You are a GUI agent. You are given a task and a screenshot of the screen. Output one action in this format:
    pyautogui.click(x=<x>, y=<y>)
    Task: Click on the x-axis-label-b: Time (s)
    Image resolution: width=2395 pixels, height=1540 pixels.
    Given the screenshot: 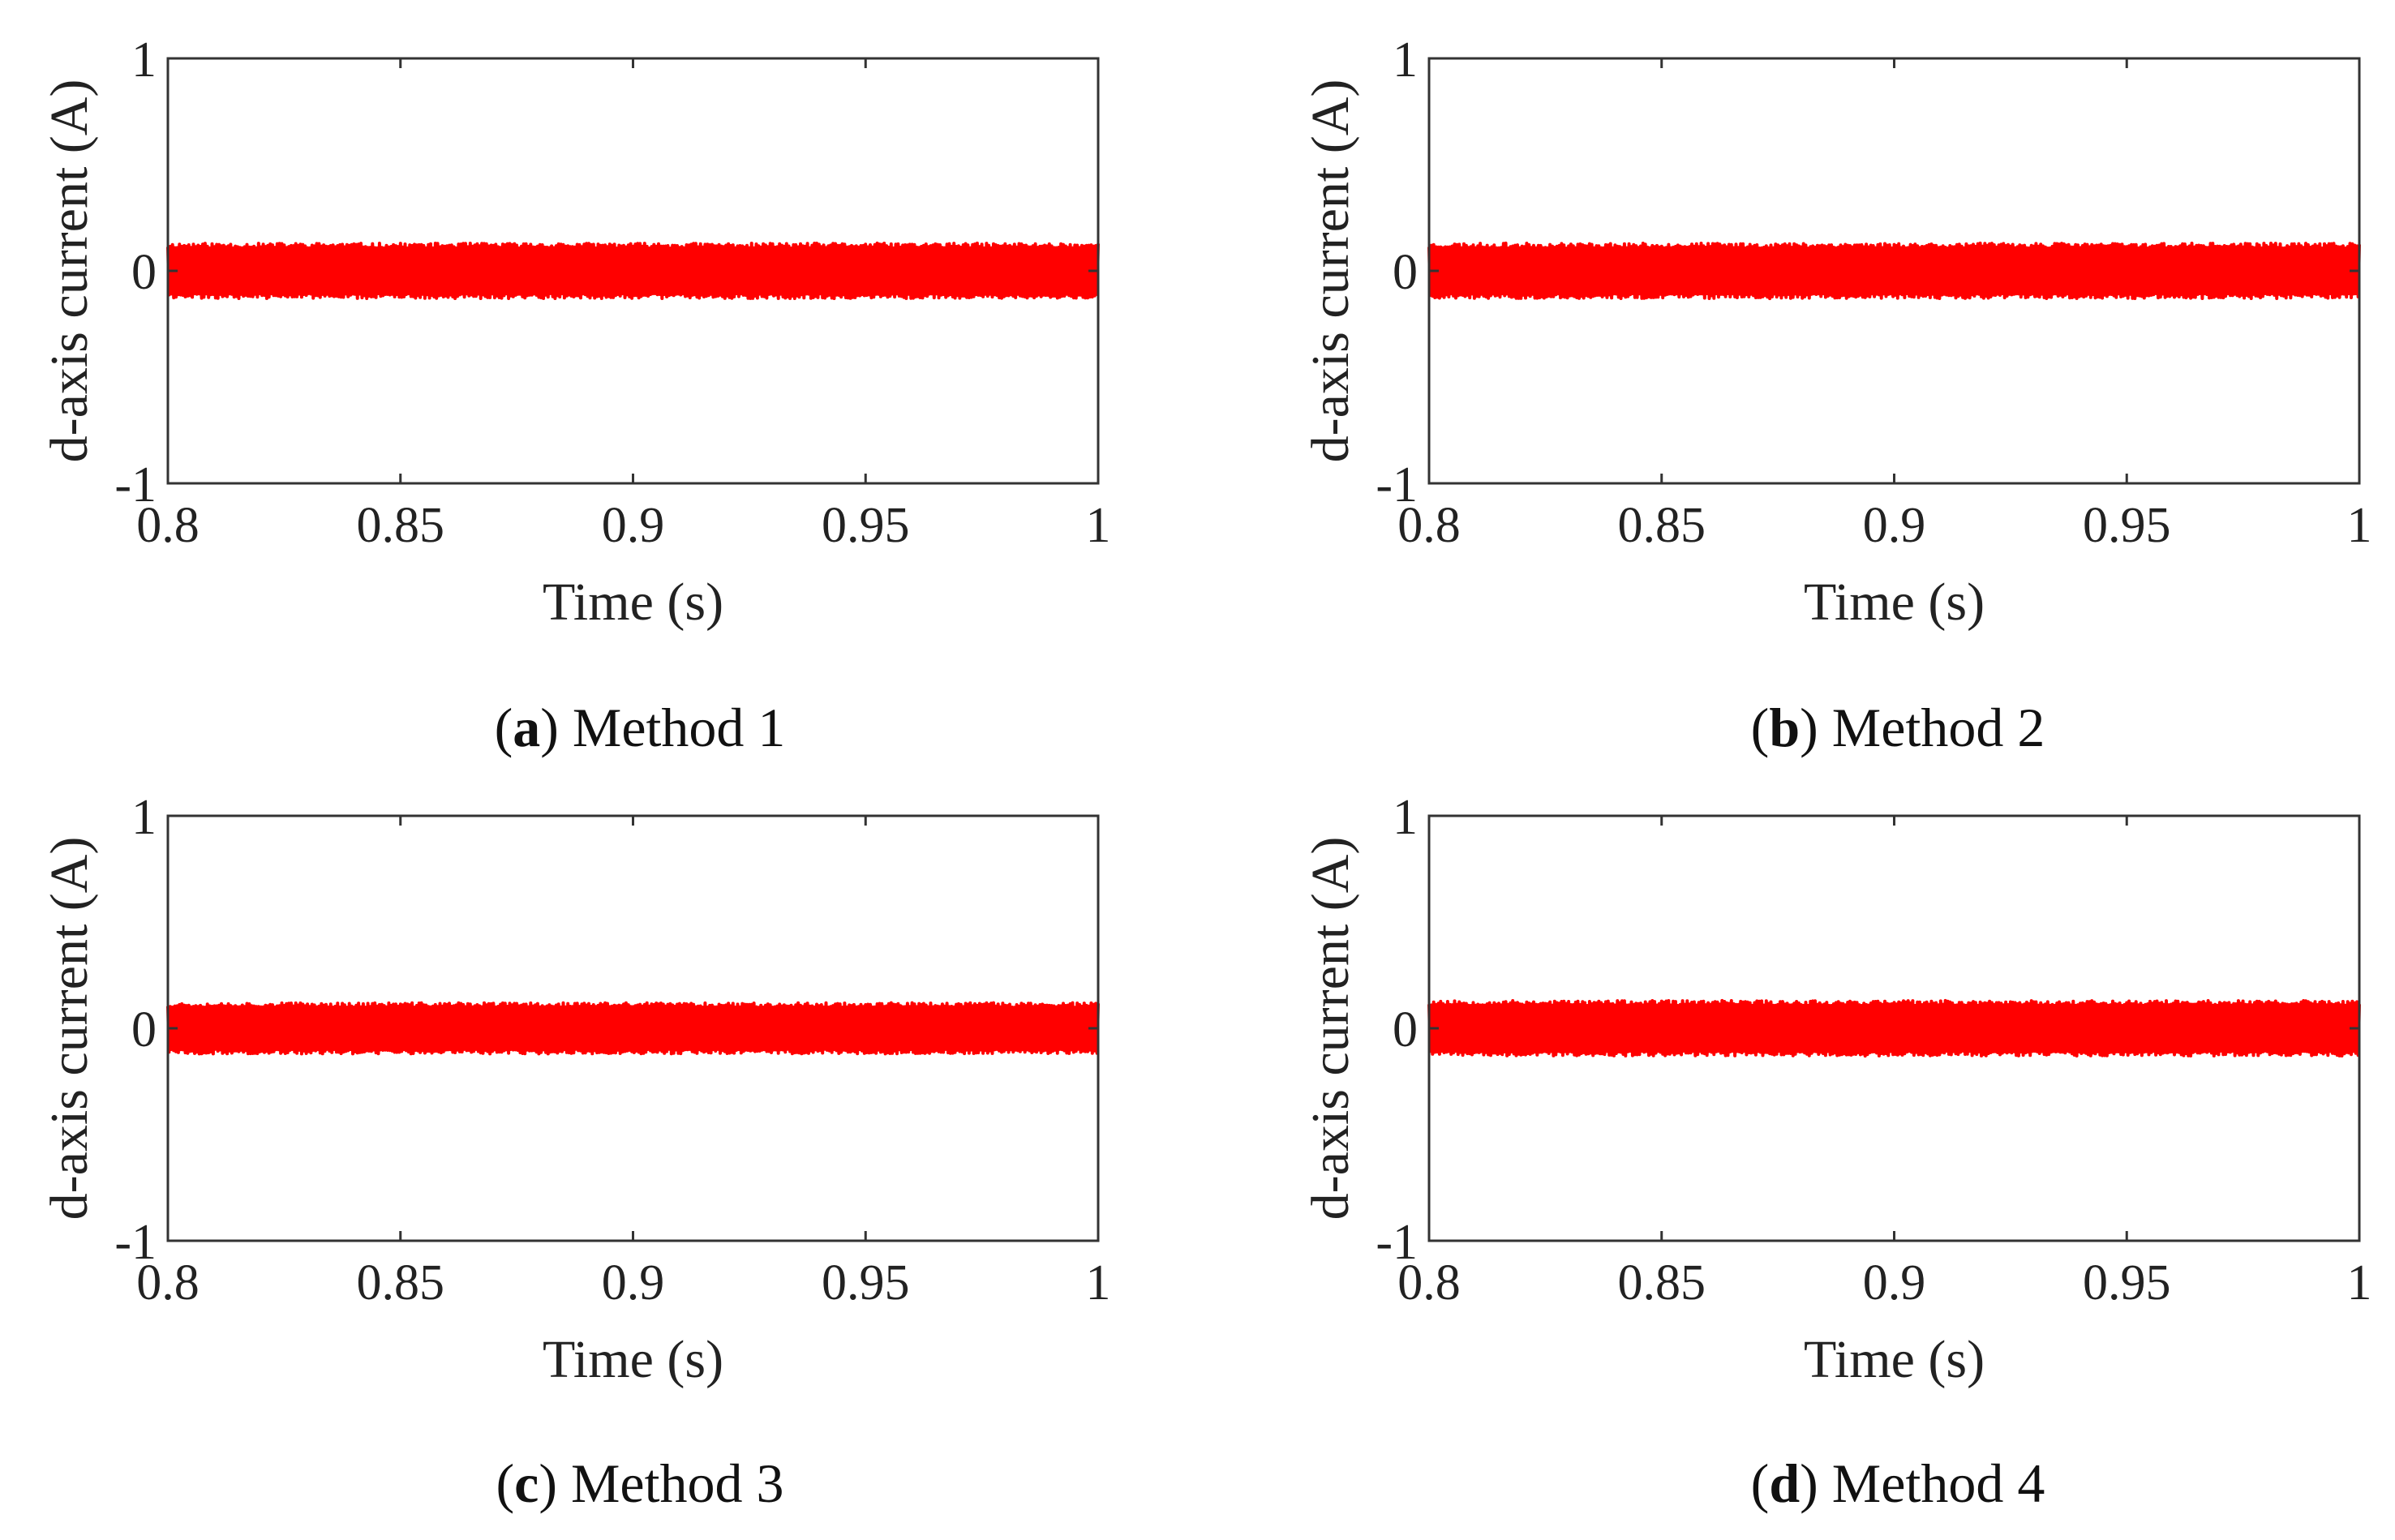 What is the action you would take?
    pyautogui.click(x=1894, y=602)
    